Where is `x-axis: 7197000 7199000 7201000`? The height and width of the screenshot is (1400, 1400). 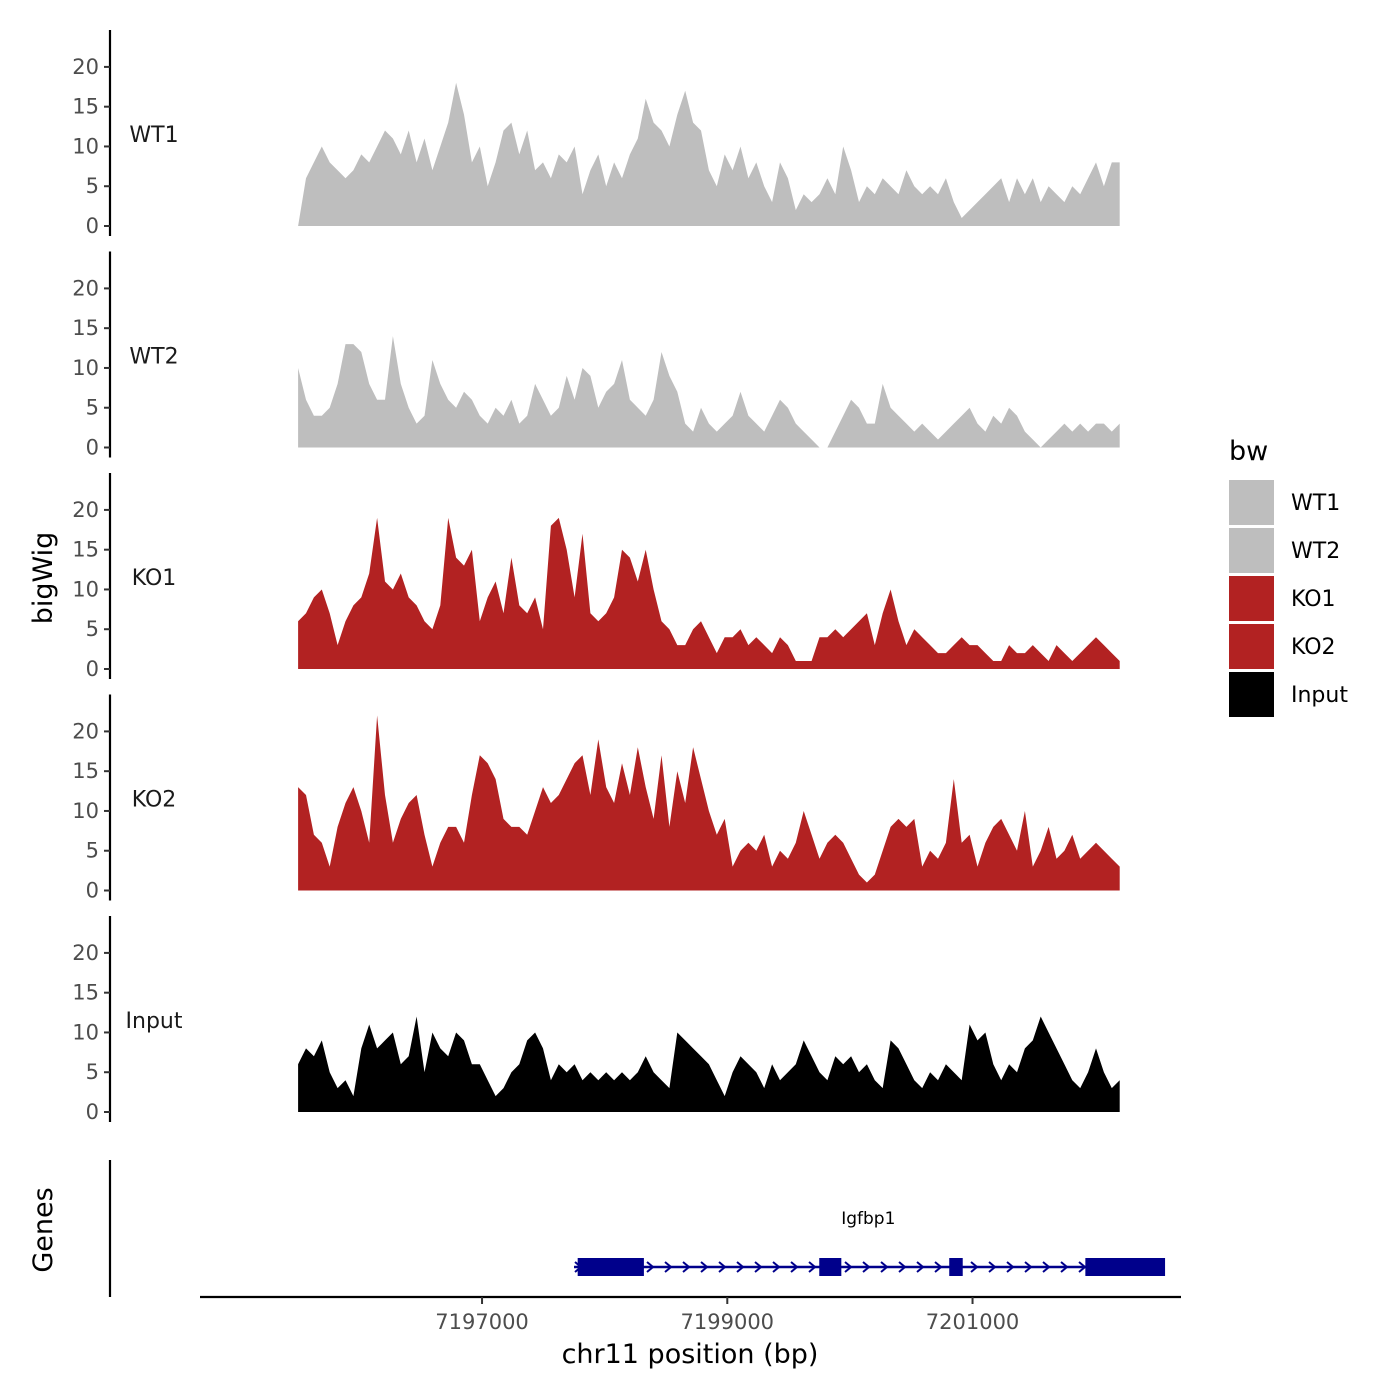 x-axis: 7197000 7199000 7201000 is located at coordinates (690, 1314).